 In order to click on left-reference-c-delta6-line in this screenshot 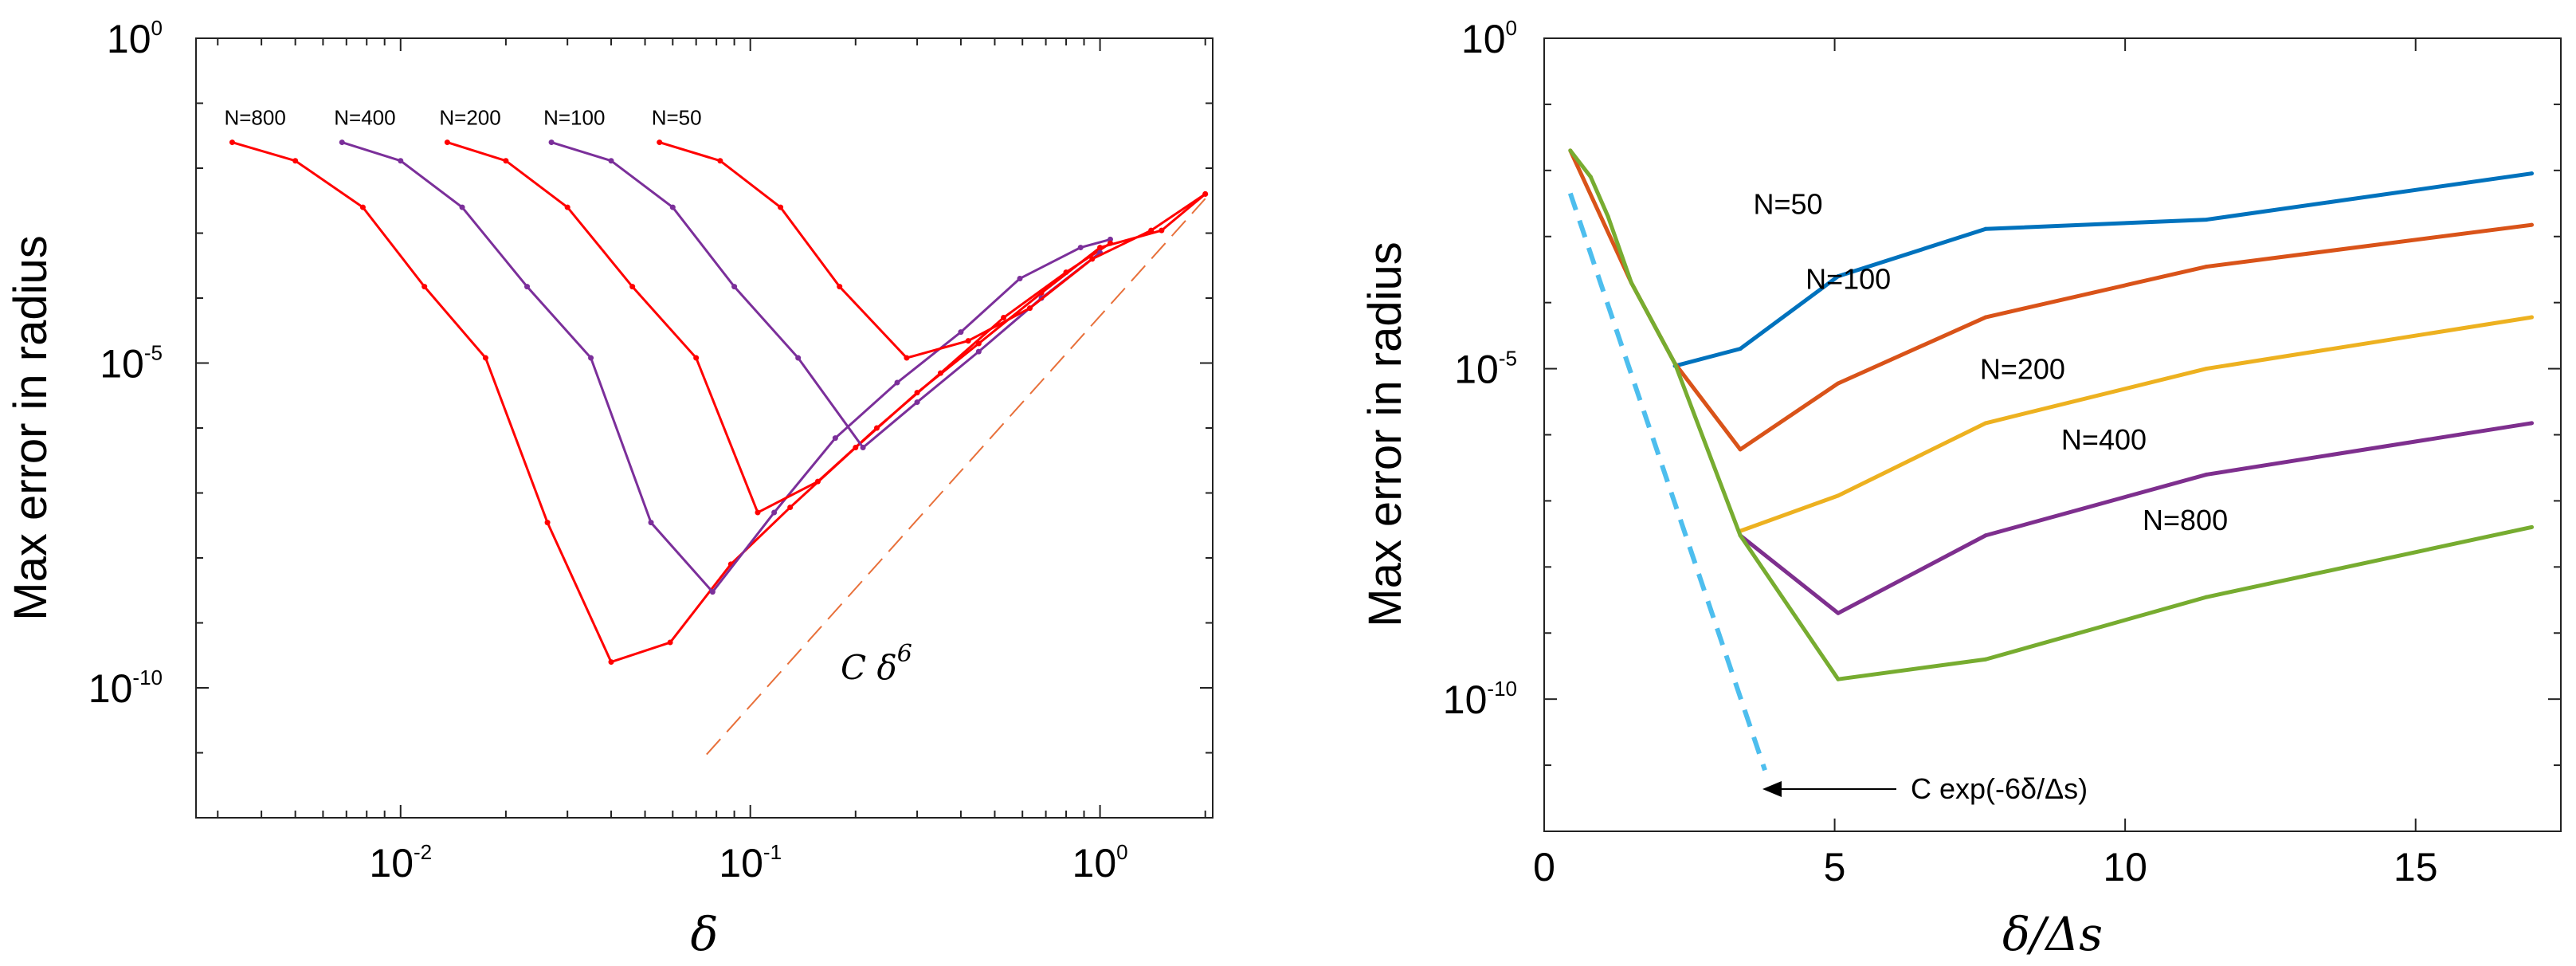, I will do `click(956, 477)`.